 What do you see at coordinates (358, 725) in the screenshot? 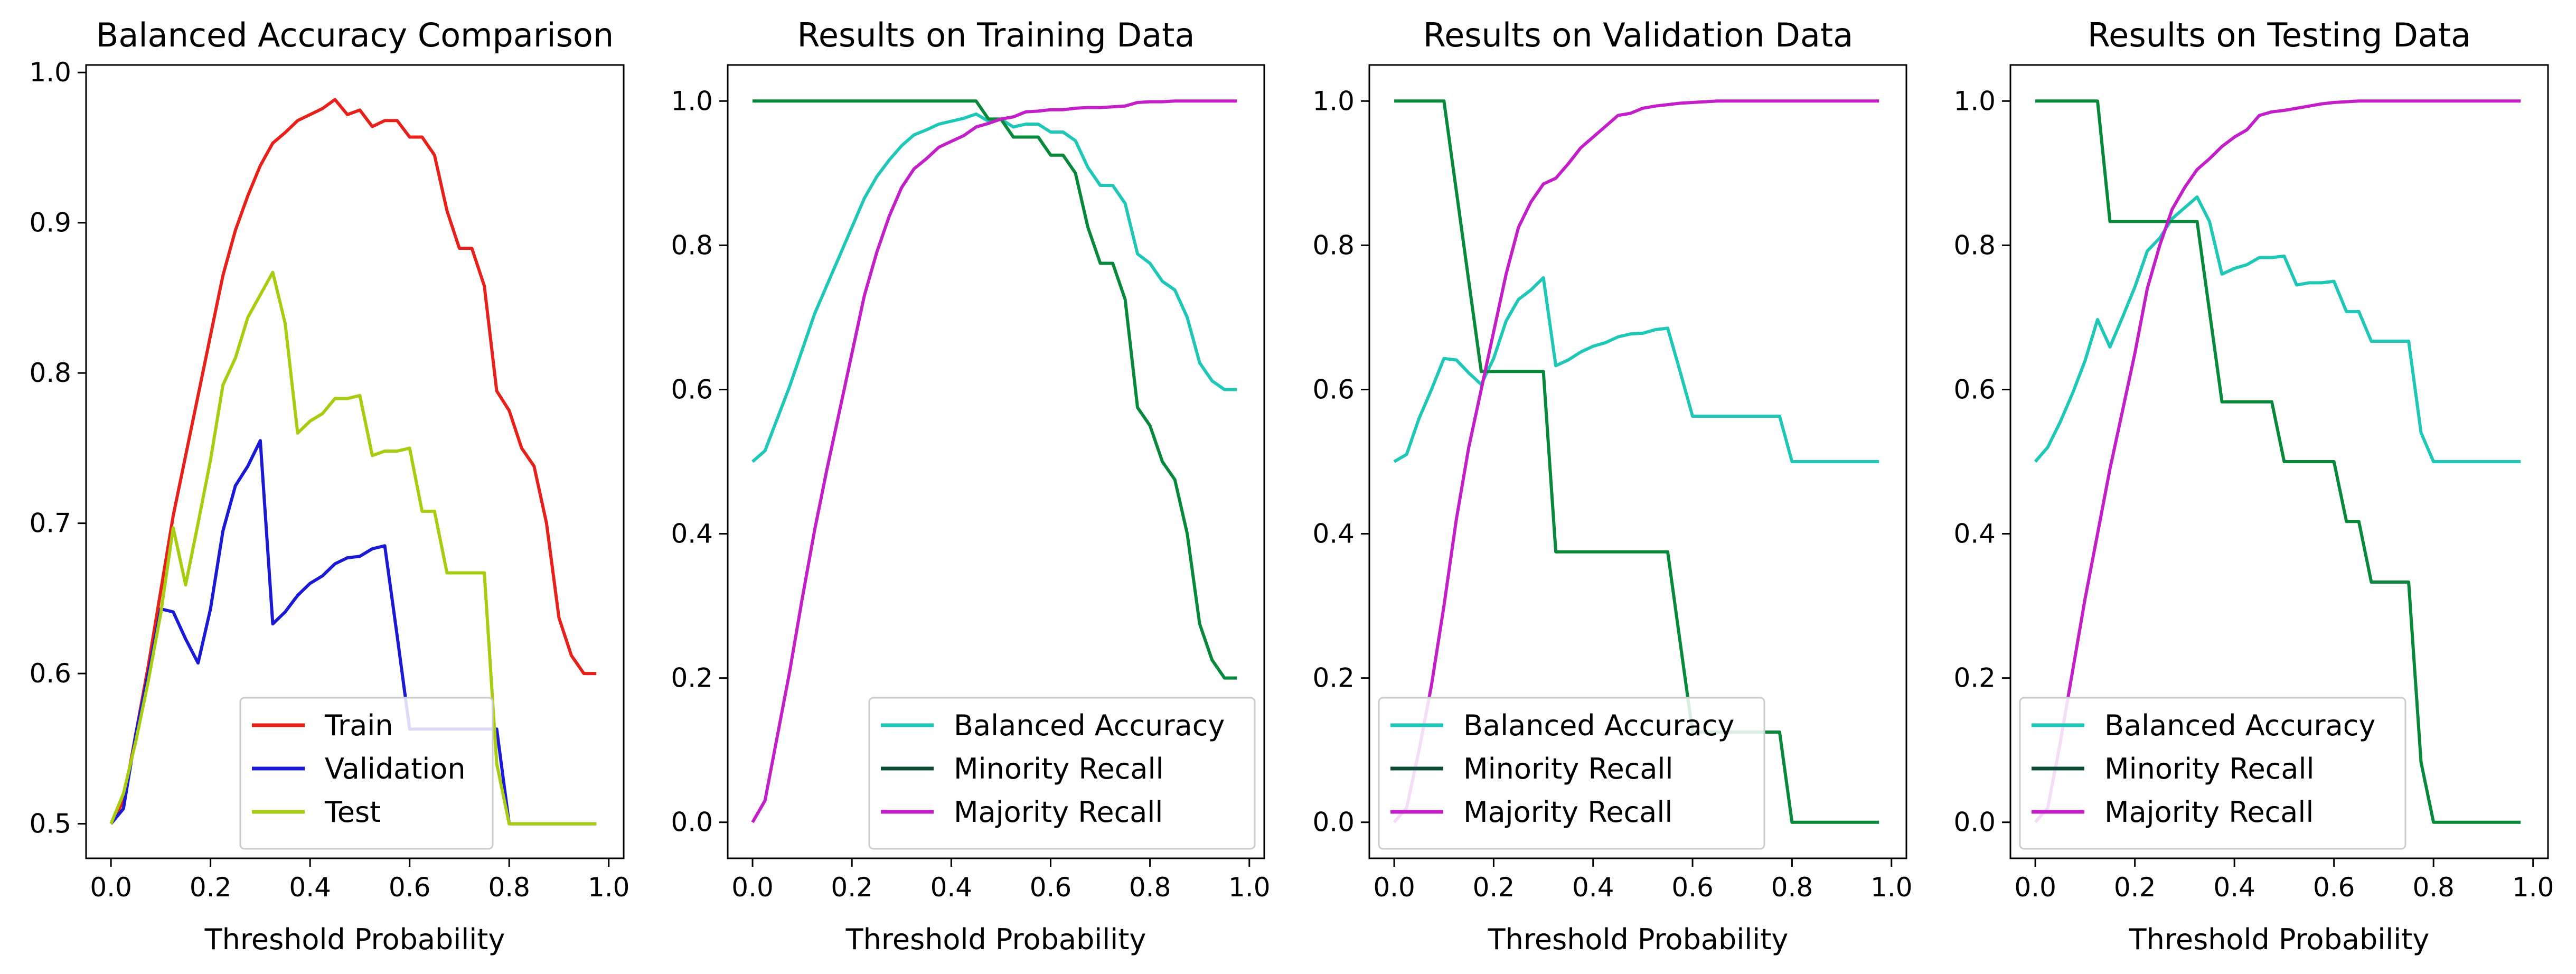
I see `legend-label: Train` at bounding box center [358, 725].